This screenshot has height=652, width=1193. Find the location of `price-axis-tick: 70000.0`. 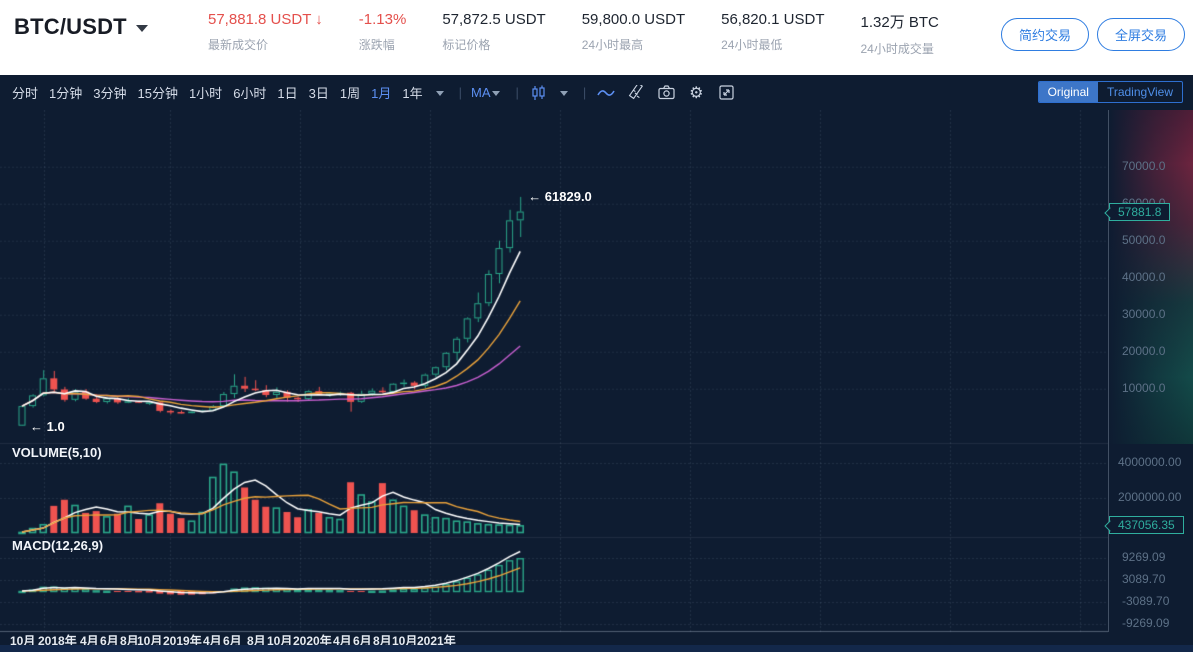

price-axis-tick: 70000.0 is located at coordinates (1144, 165).